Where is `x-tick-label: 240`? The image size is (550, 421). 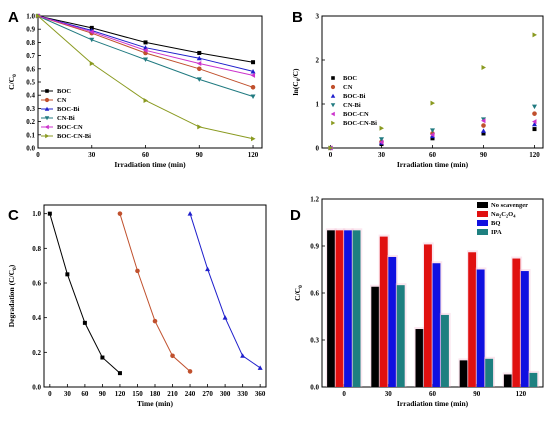
x-tick-label: 240 is located at coordinates (190, 394).